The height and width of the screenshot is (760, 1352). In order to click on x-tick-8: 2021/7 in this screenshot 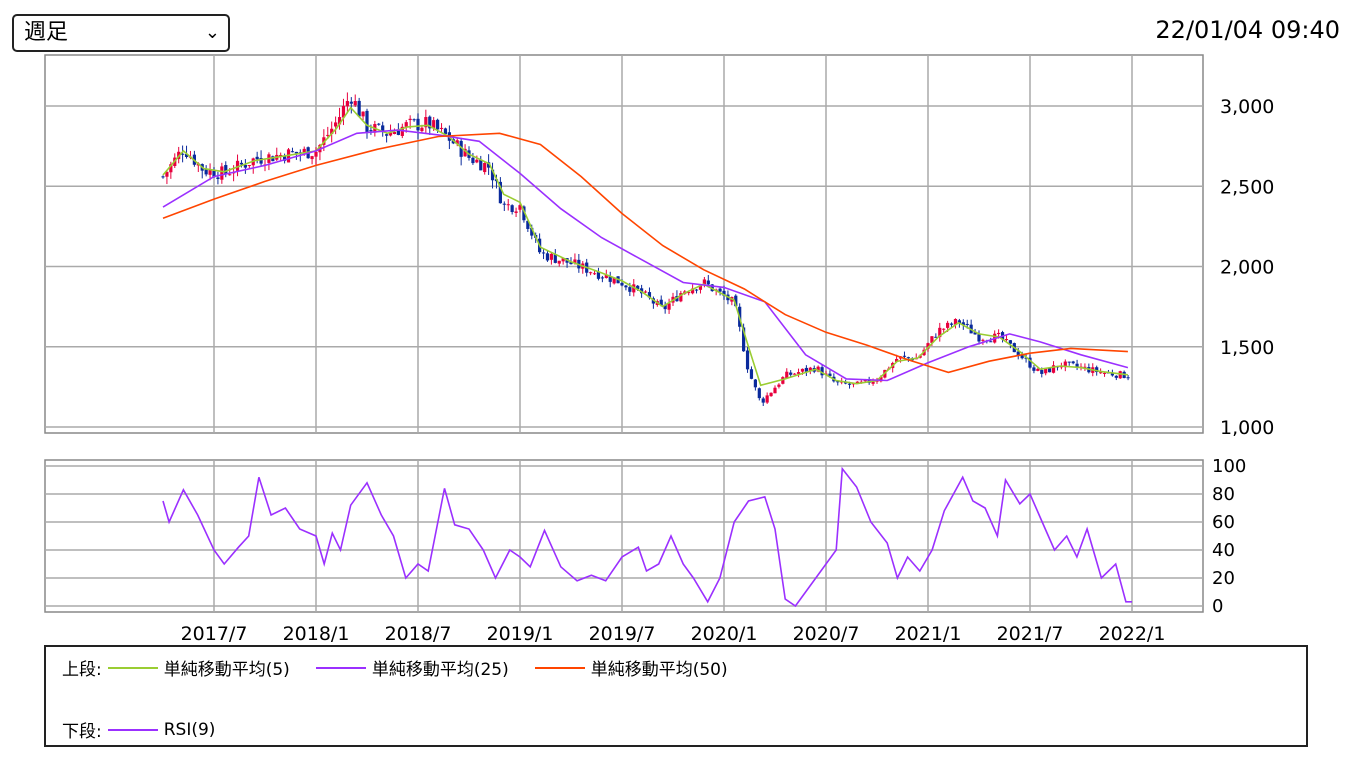, I will do `click(1030, 634)`.